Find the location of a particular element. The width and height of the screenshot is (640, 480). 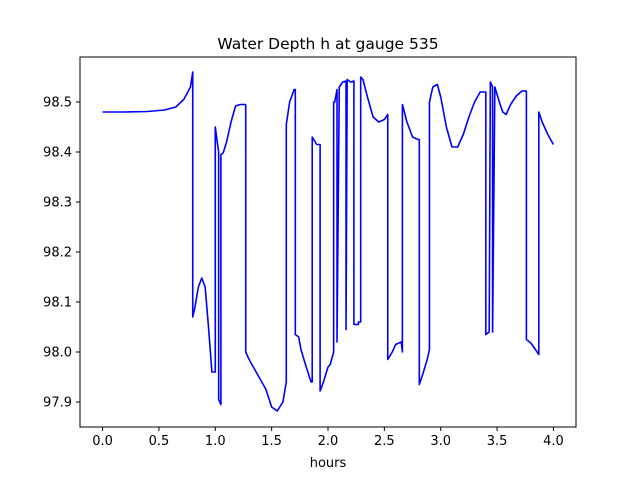

x-tick-label: 2.5 is located at coordinates (384, 441).